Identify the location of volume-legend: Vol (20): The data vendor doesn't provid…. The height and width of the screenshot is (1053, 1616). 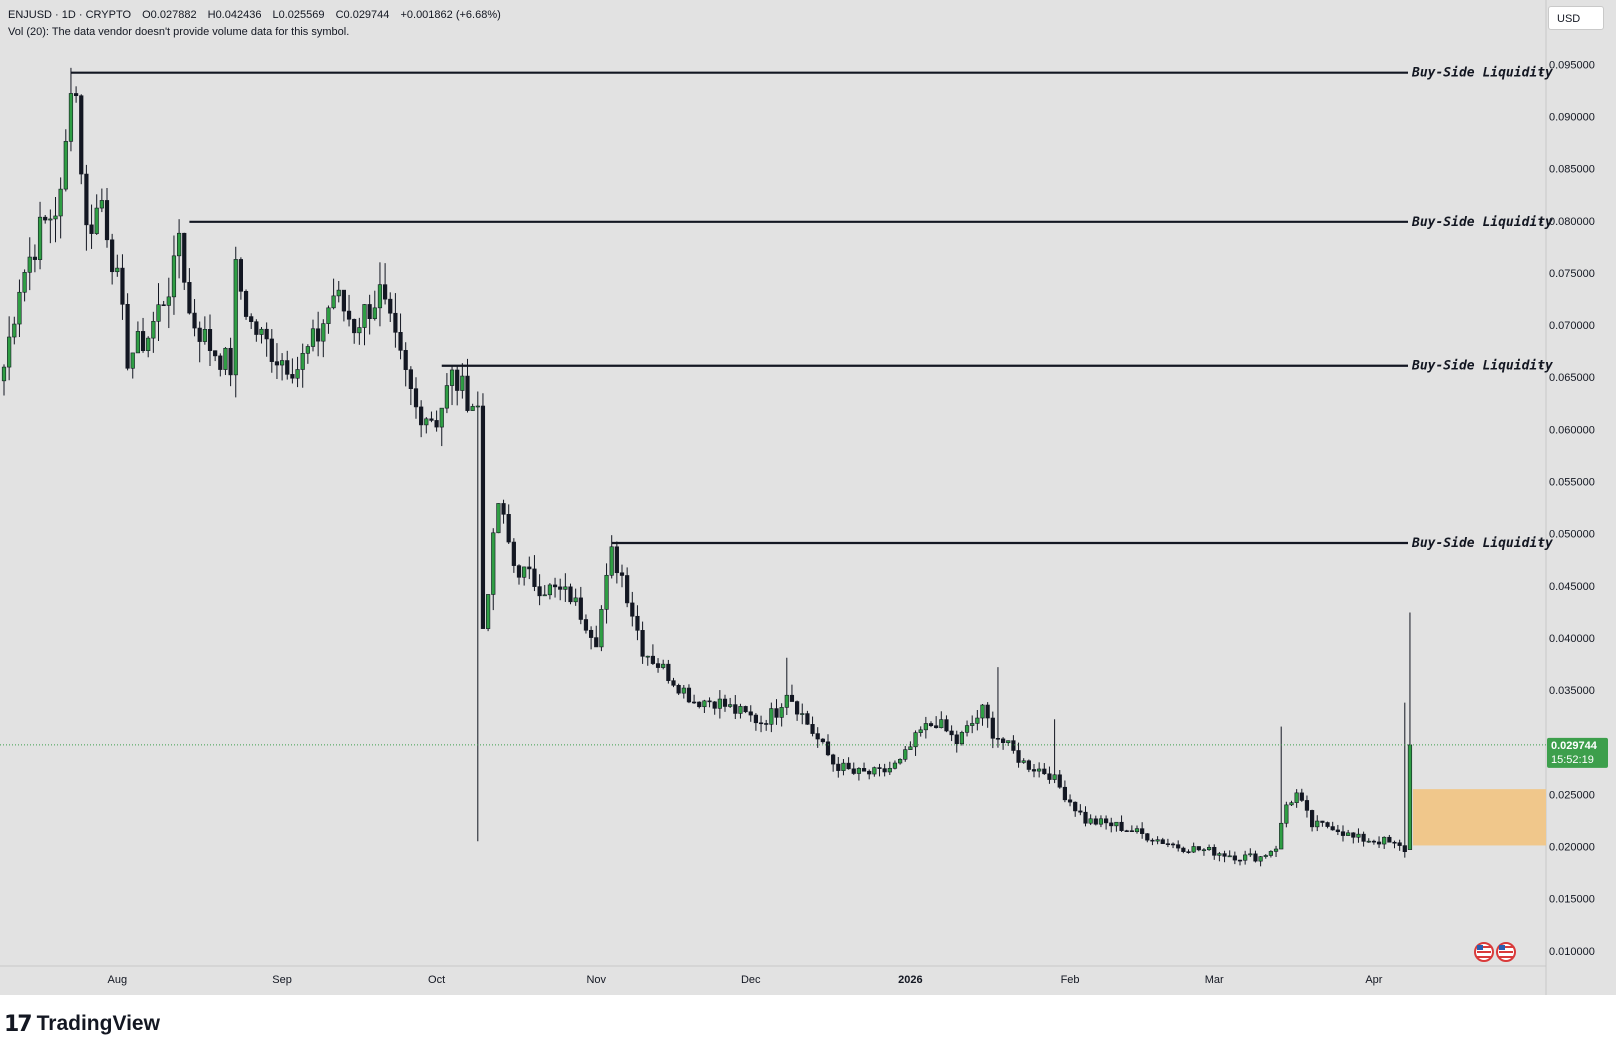
(179, 32).